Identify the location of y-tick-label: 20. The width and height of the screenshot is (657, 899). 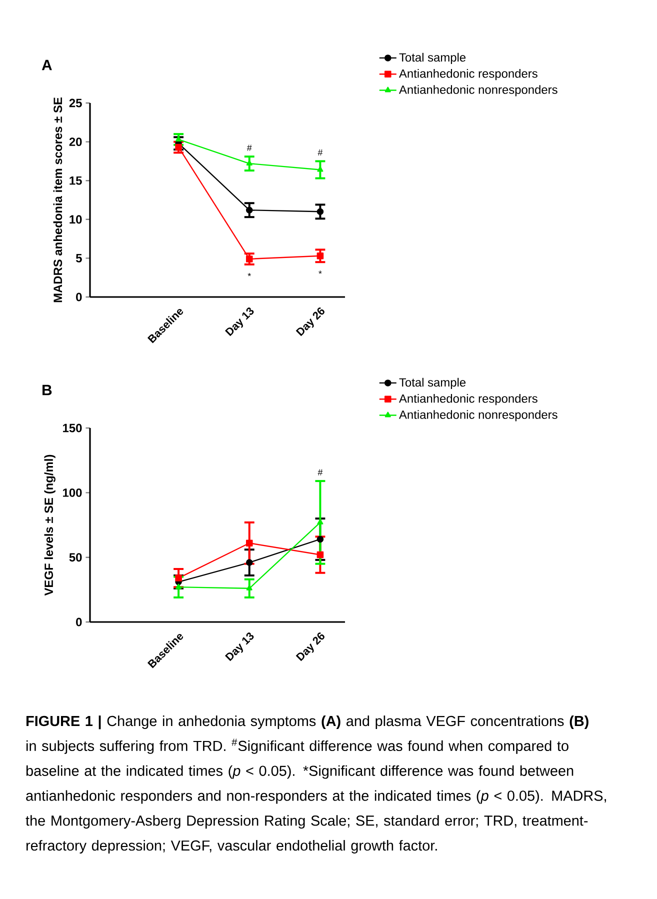
(75, 142).